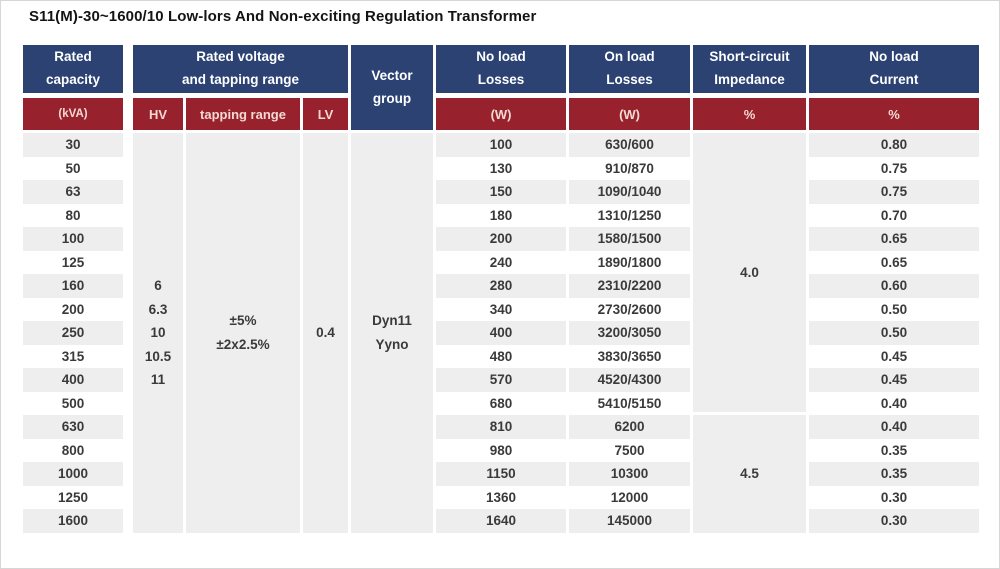 The image size is (1000, 569). I want to click on cell-no-load-losses: 280, so click(500, 286).